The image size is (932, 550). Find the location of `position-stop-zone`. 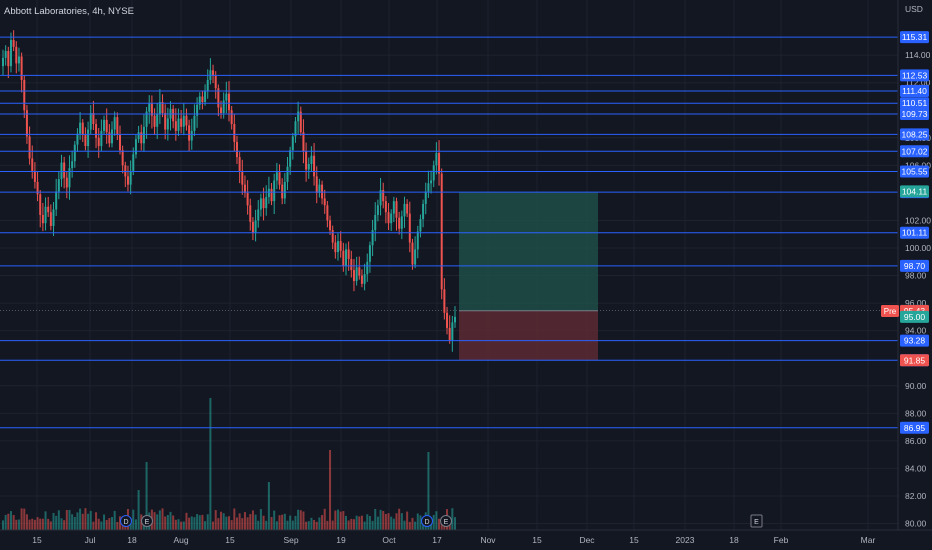

position-stop-zone is located at coordinates (528, 335).